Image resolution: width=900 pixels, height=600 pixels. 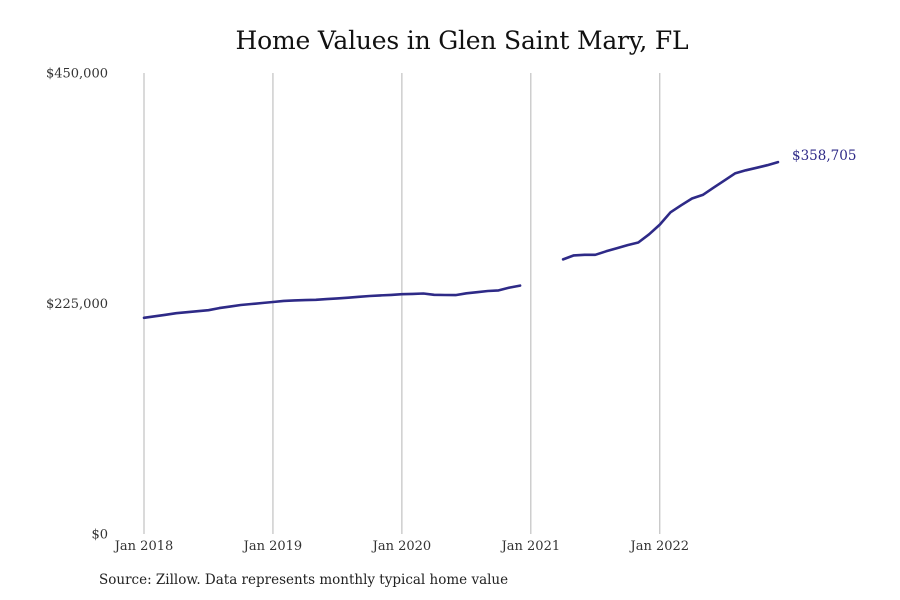 I want to click on y-tick-label: $225,000, so click(x=77, y=304).